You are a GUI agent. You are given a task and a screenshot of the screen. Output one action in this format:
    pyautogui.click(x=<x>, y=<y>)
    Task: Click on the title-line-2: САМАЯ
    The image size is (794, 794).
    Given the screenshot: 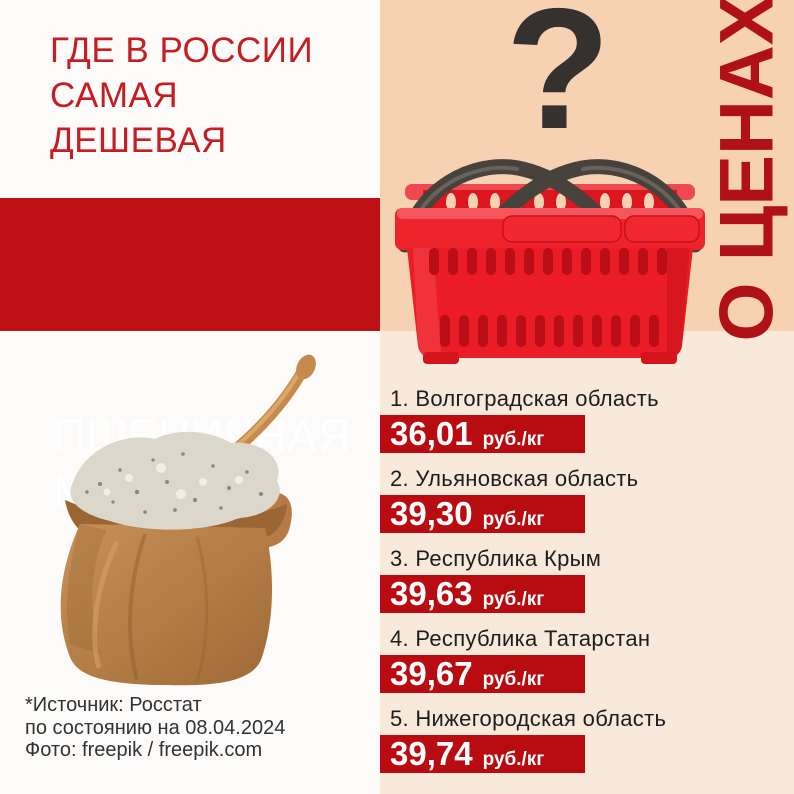 What is the action you would take?
    pyautogui.click(x=114, y=95)
    